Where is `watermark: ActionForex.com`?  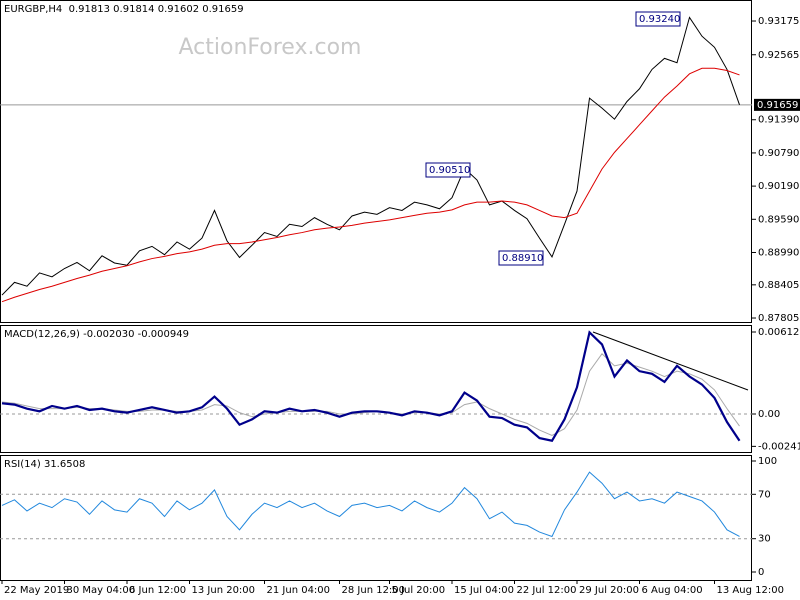 watermark: ActionForex.com is located at coordinates (270, 47).